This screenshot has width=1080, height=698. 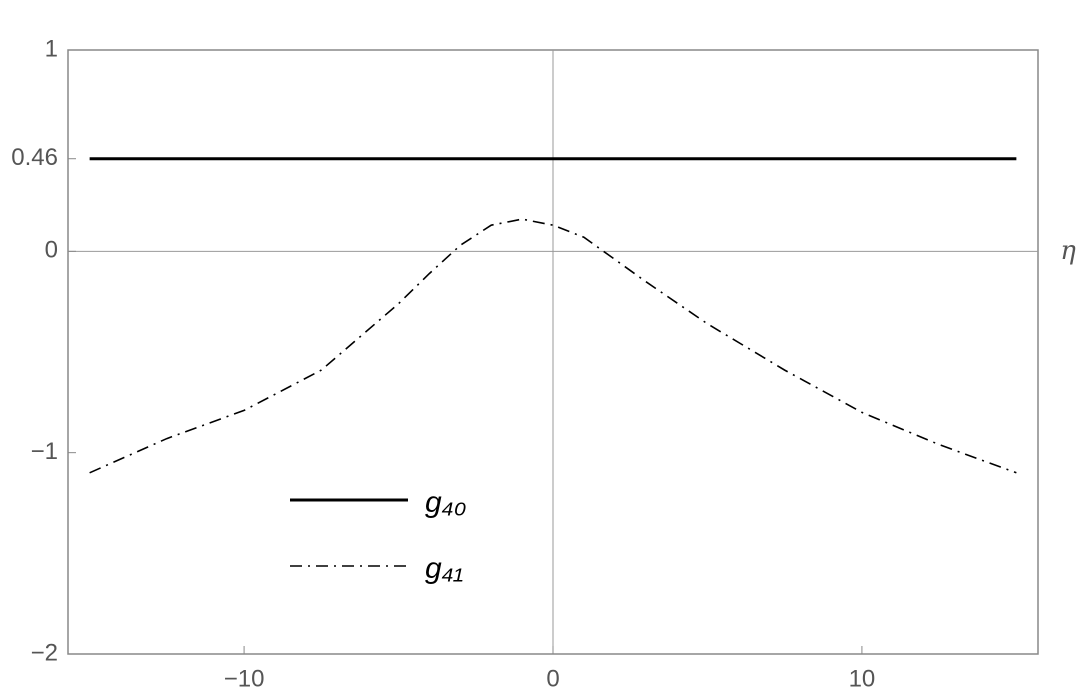 I want to click on y-tick-label: 1, so click(x=51, y=48).